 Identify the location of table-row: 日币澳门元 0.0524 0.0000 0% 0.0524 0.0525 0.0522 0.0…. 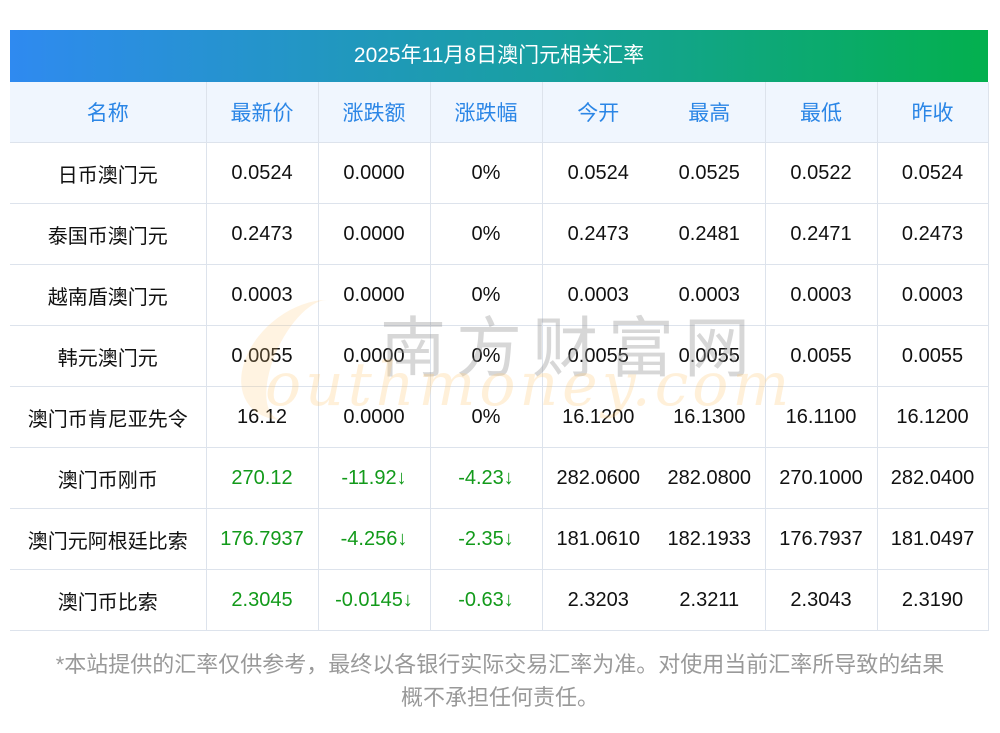
(499, 173).